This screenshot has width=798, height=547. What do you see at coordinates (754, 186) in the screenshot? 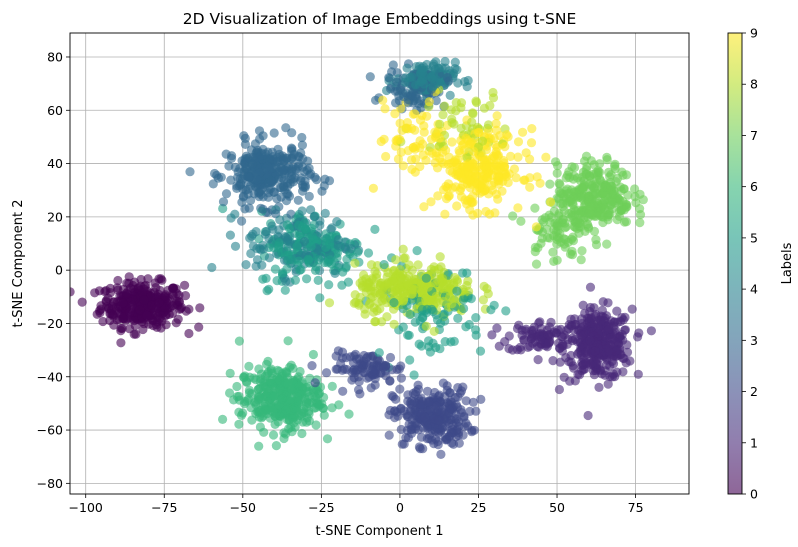
I see `colorbar-tick-label: 6` at bounding box center [754, 186].